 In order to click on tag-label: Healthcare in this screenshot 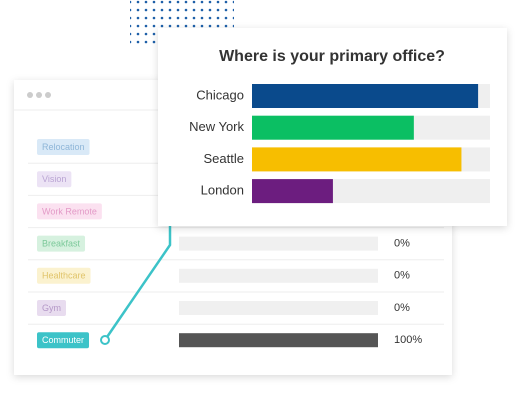, I will do `click(64, 276)`.